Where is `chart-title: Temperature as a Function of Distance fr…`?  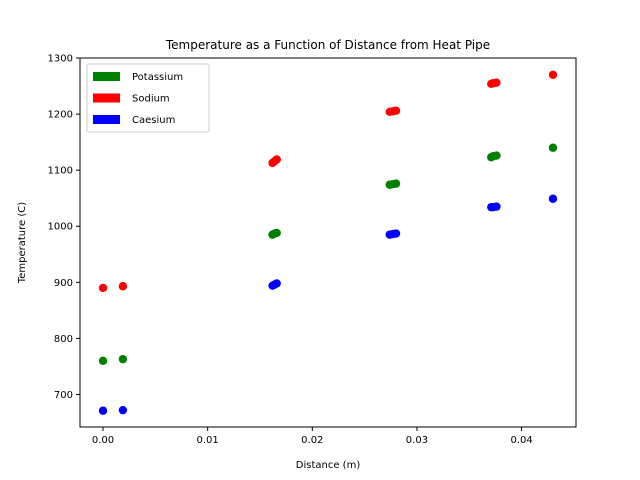 chart-title: Temperature as a Function of Distance fr… is located at coordinates (327, 45).